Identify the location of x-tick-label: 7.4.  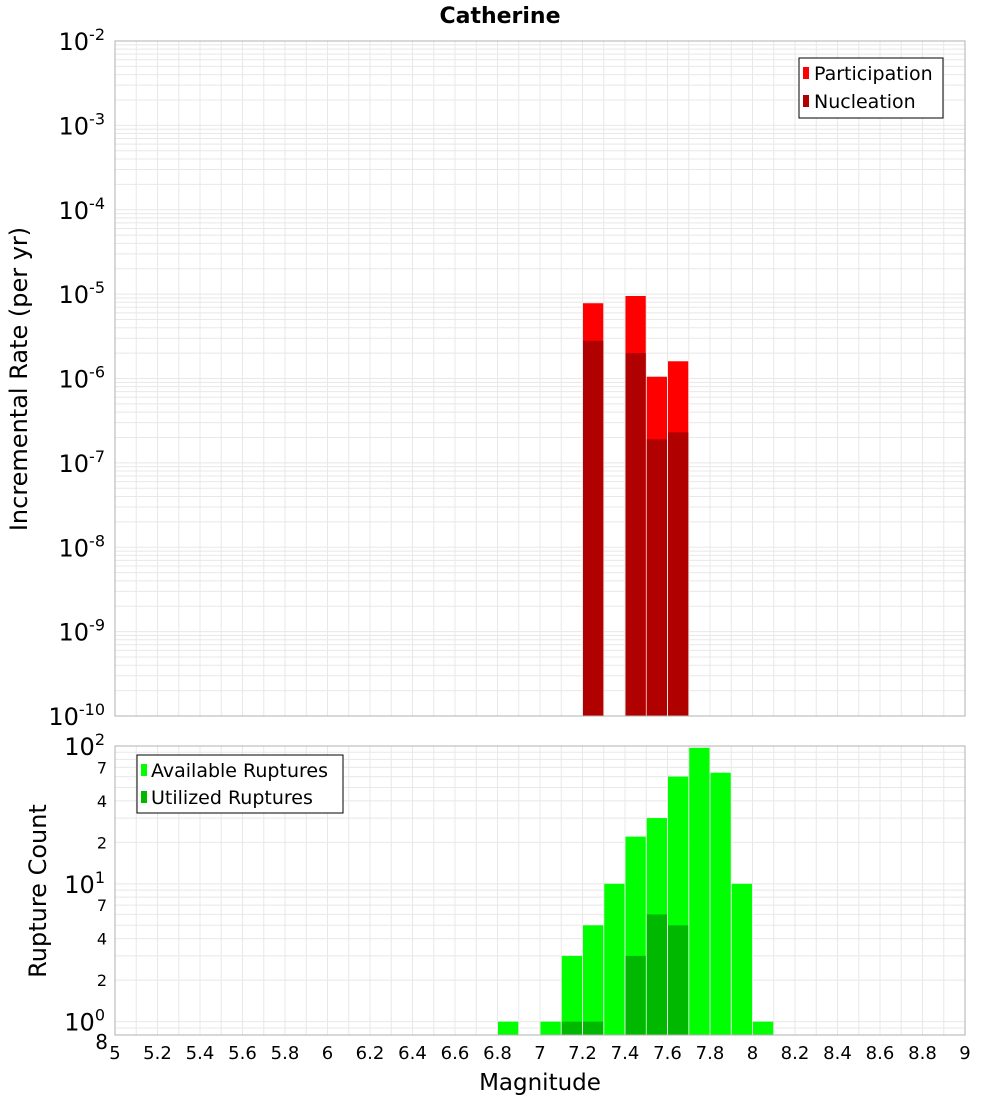
(625, 1053).